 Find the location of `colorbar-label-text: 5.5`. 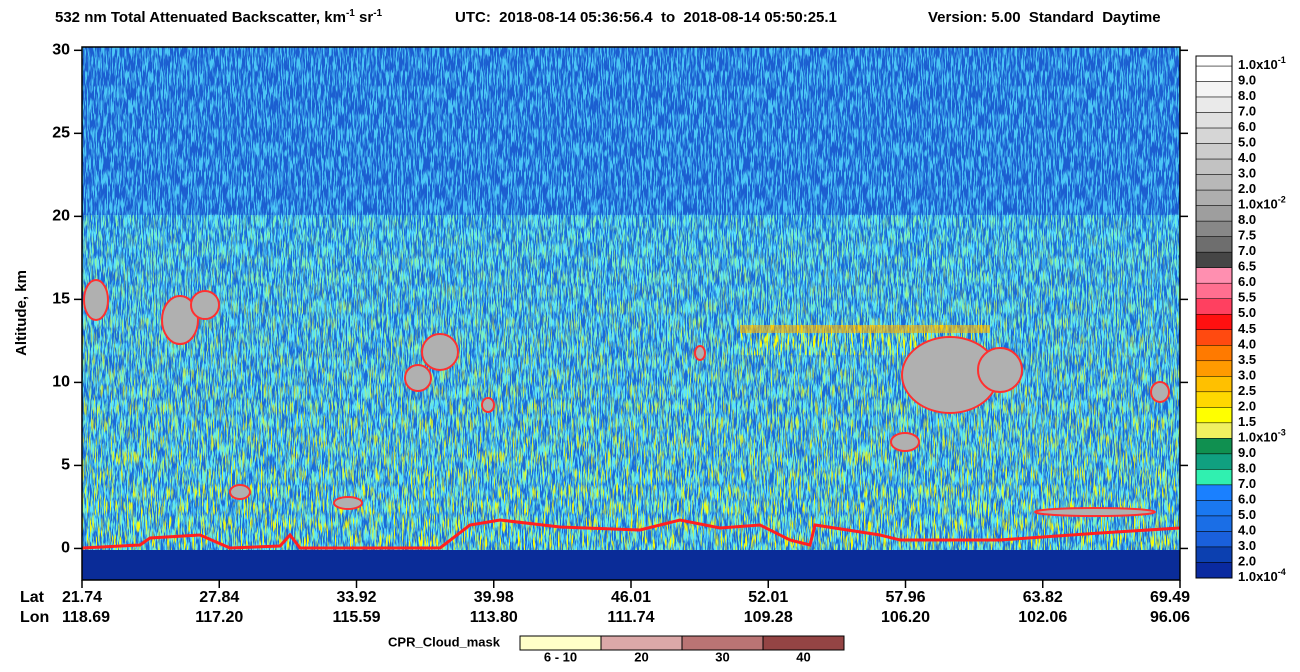

colorbar-label-text: 5.5 is located at coordinates (1247, 297).